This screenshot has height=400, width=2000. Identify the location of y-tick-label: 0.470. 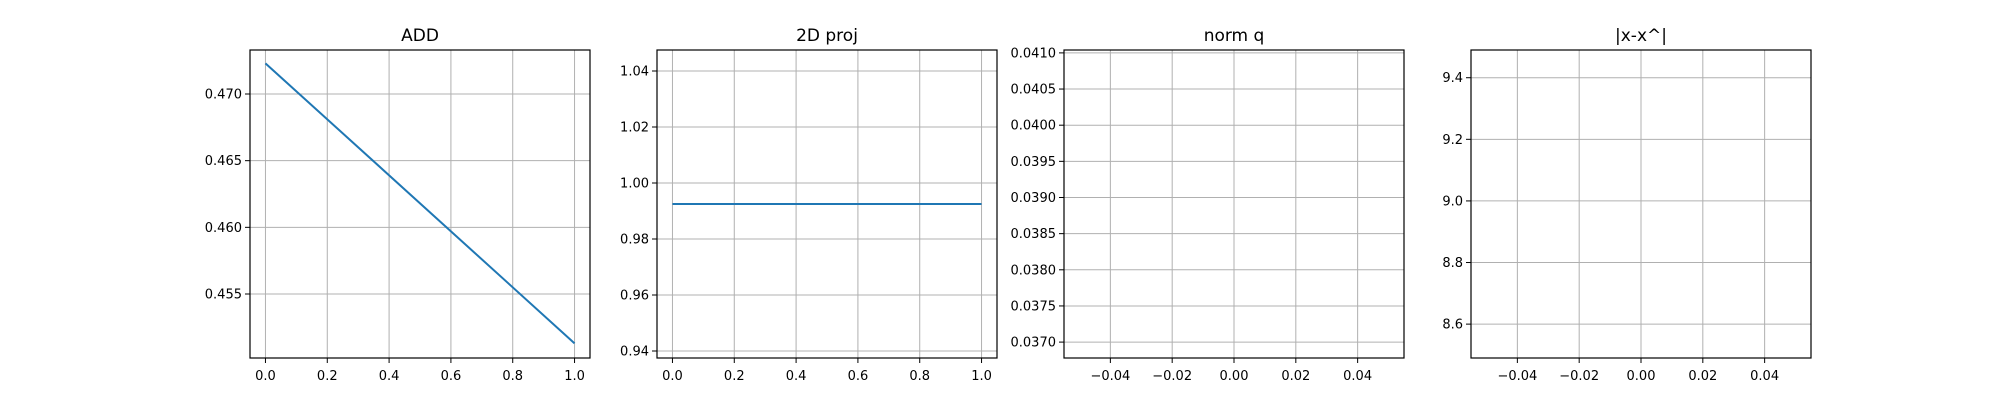
(223, 95).